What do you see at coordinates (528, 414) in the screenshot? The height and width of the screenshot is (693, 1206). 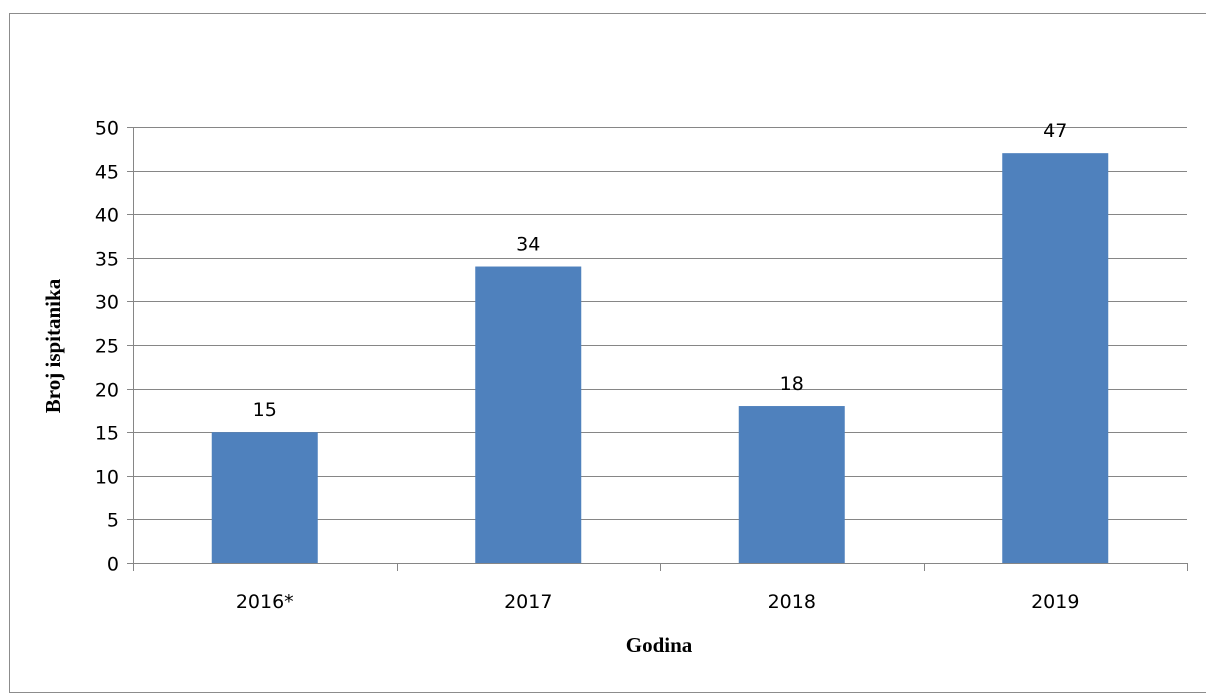 I see `bar-2017` at bounding box center [528, 414].